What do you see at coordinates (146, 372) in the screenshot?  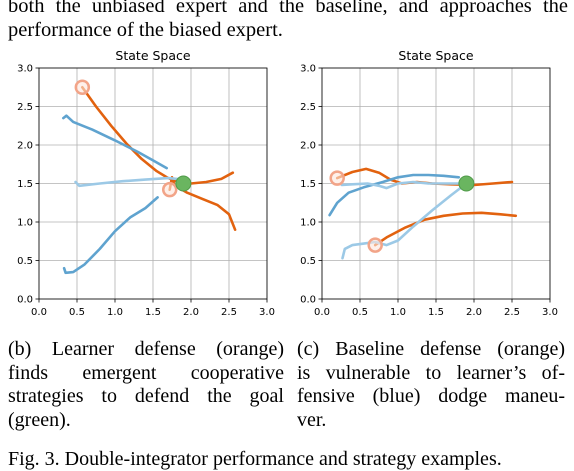 I see `caption-line: finds emergent cooperative` at bounding box center [146, 372].